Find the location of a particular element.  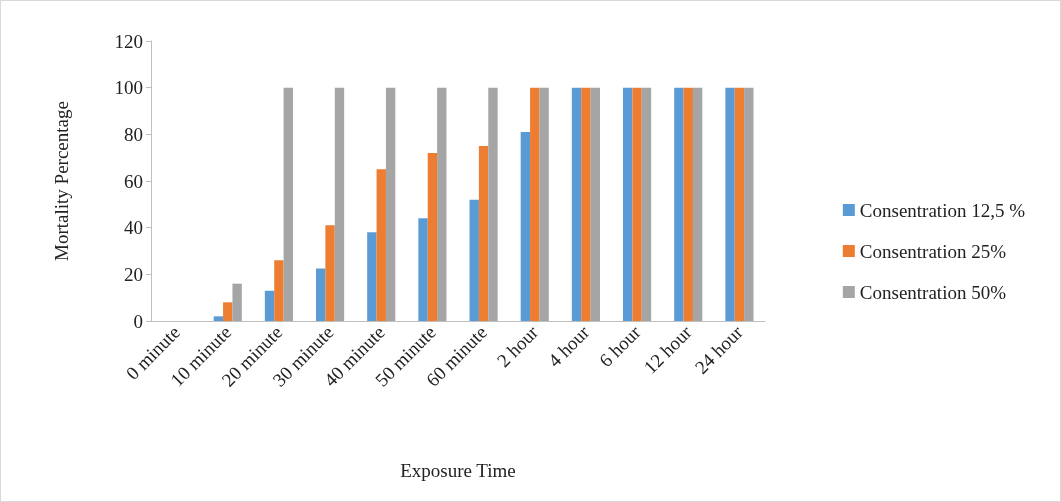

legend-label: Consentration 50% is located at coordinates (933, 292).